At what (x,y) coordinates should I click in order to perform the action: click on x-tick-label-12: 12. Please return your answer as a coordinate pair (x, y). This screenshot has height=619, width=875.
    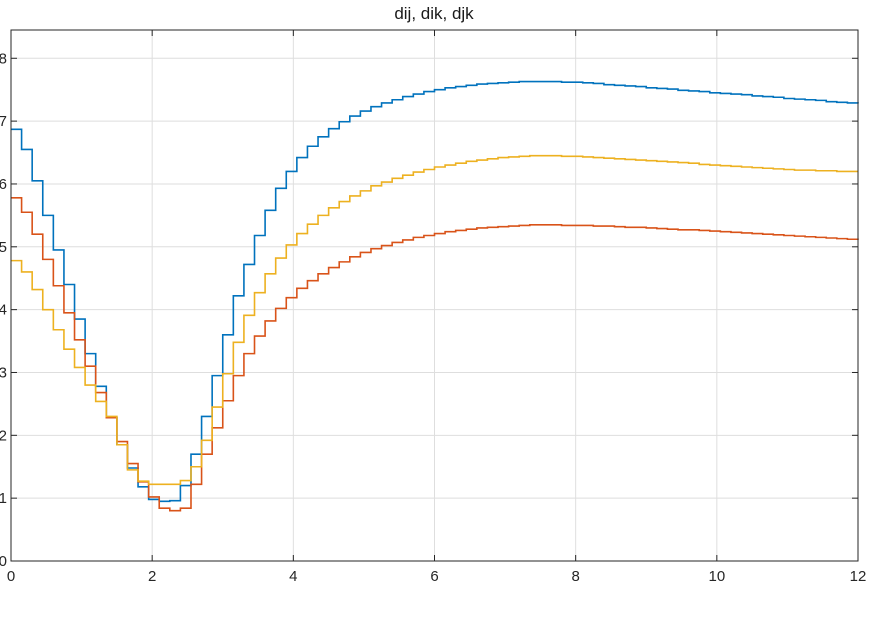
    Looking at the image, I should click on (858, 576).